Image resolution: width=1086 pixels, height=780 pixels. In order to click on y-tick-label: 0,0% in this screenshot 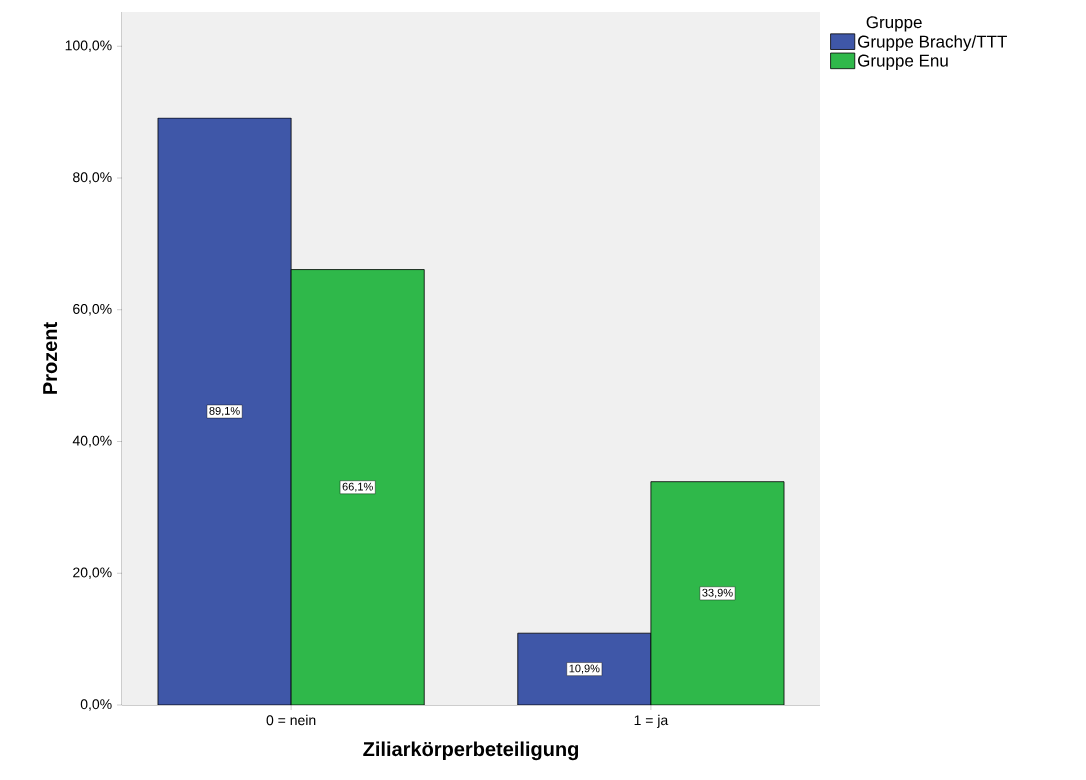, I will do `click(96, 705)`.